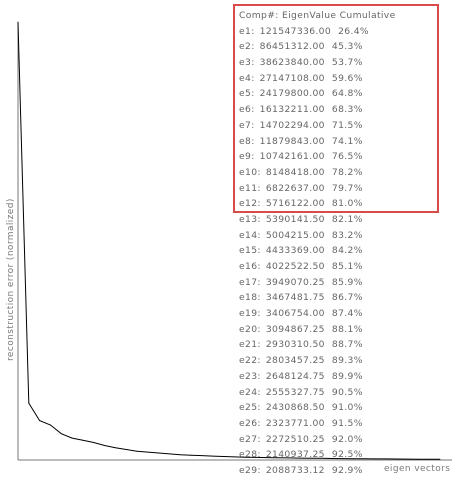 The width and height of the screenshot is (476, 481). What do you see at coordinates (354, 79) in the screenshot?
I see `table-row: e4: 27147108.00 59.6%` at bounding box center [354, 79].